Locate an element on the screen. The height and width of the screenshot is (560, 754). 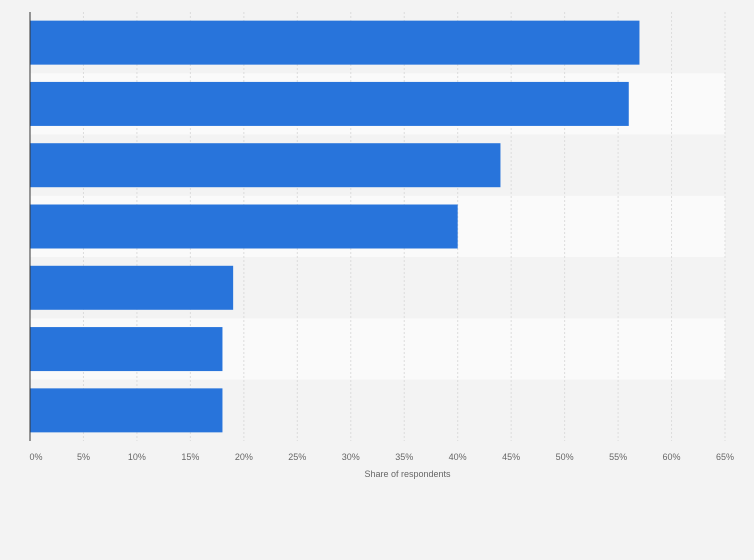
x-tick-label: 60% is located at coordinates (672, 457).